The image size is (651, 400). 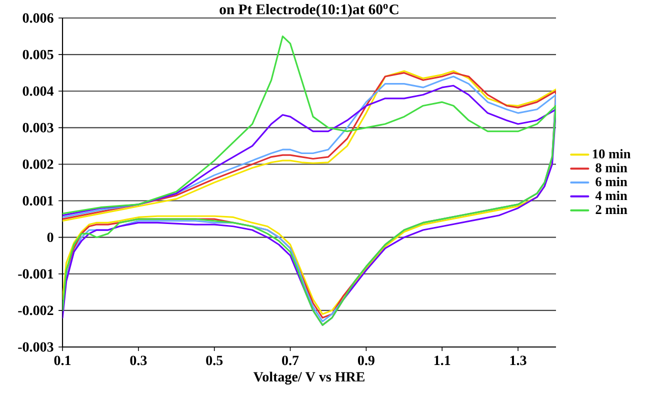 What do you see at coordinates (62, 361) in the screenshot?
I see `x-tick-label: 0.1` at bounding box center [62, 361].